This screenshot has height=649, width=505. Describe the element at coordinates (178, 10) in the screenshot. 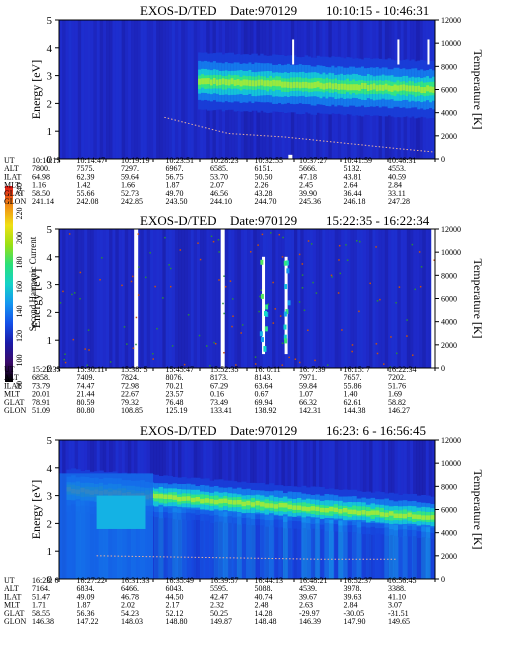

I see `panel-title: EXOS-D/TED` at that location.